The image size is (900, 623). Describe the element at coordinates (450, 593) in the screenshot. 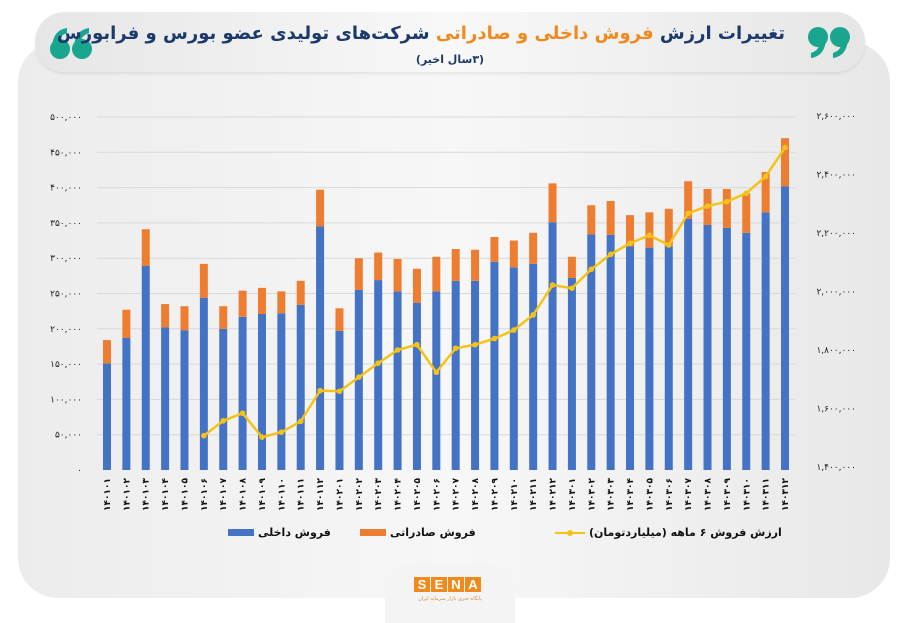

I see `logo-tab` at that location.